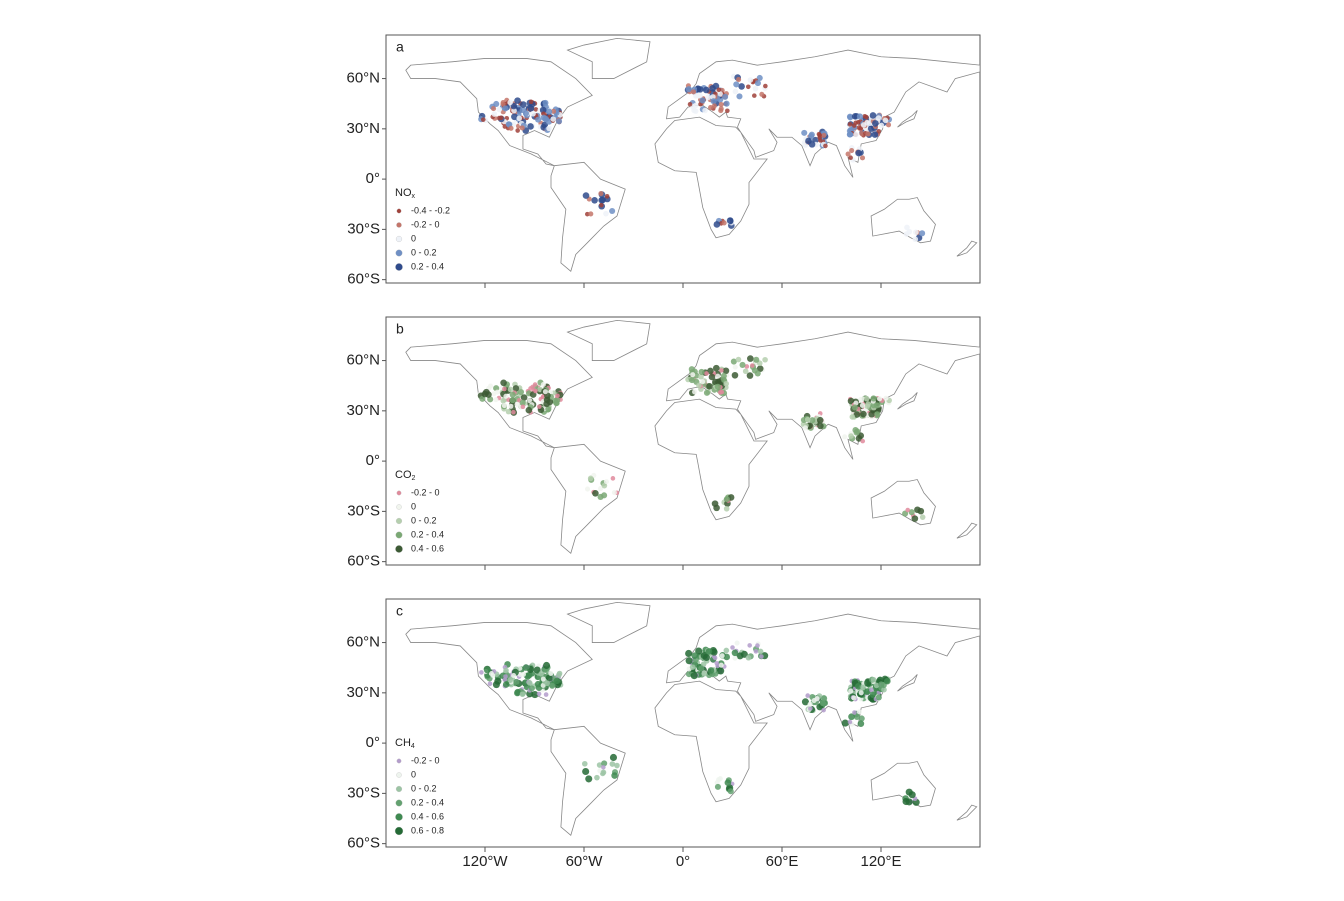 The height and width of the screenshot is (901, 1344). Describe the element at coordinates (400, 329) in the screenshot. I see `panel-label: b` at that location.